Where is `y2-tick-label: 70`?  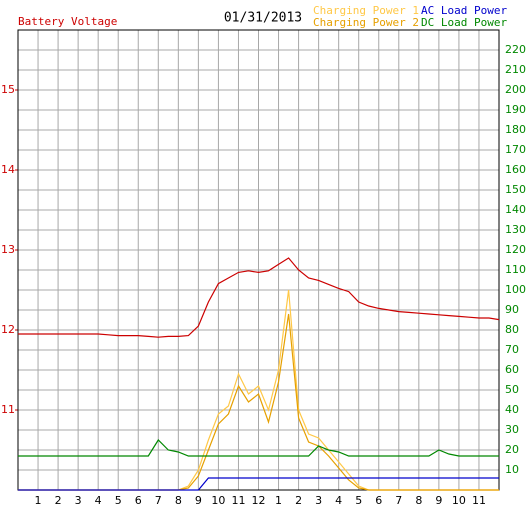 y2-tick-label: 70 is located at coordinates (512, 349).